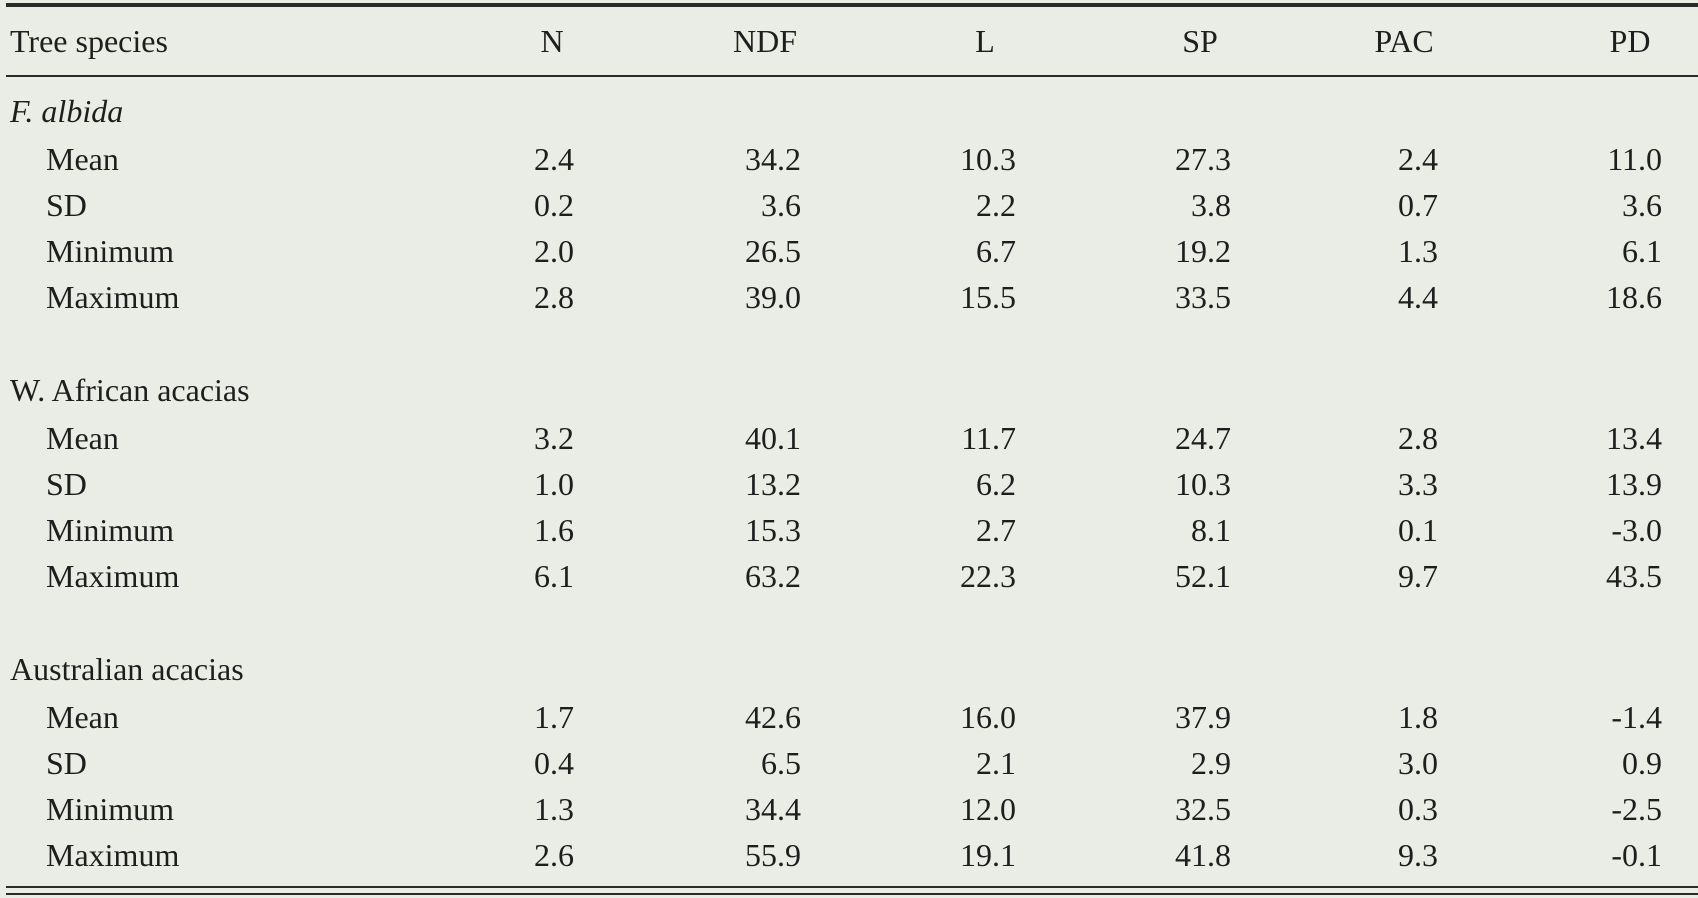  I want to click on column-header: L, so click(985, 41).